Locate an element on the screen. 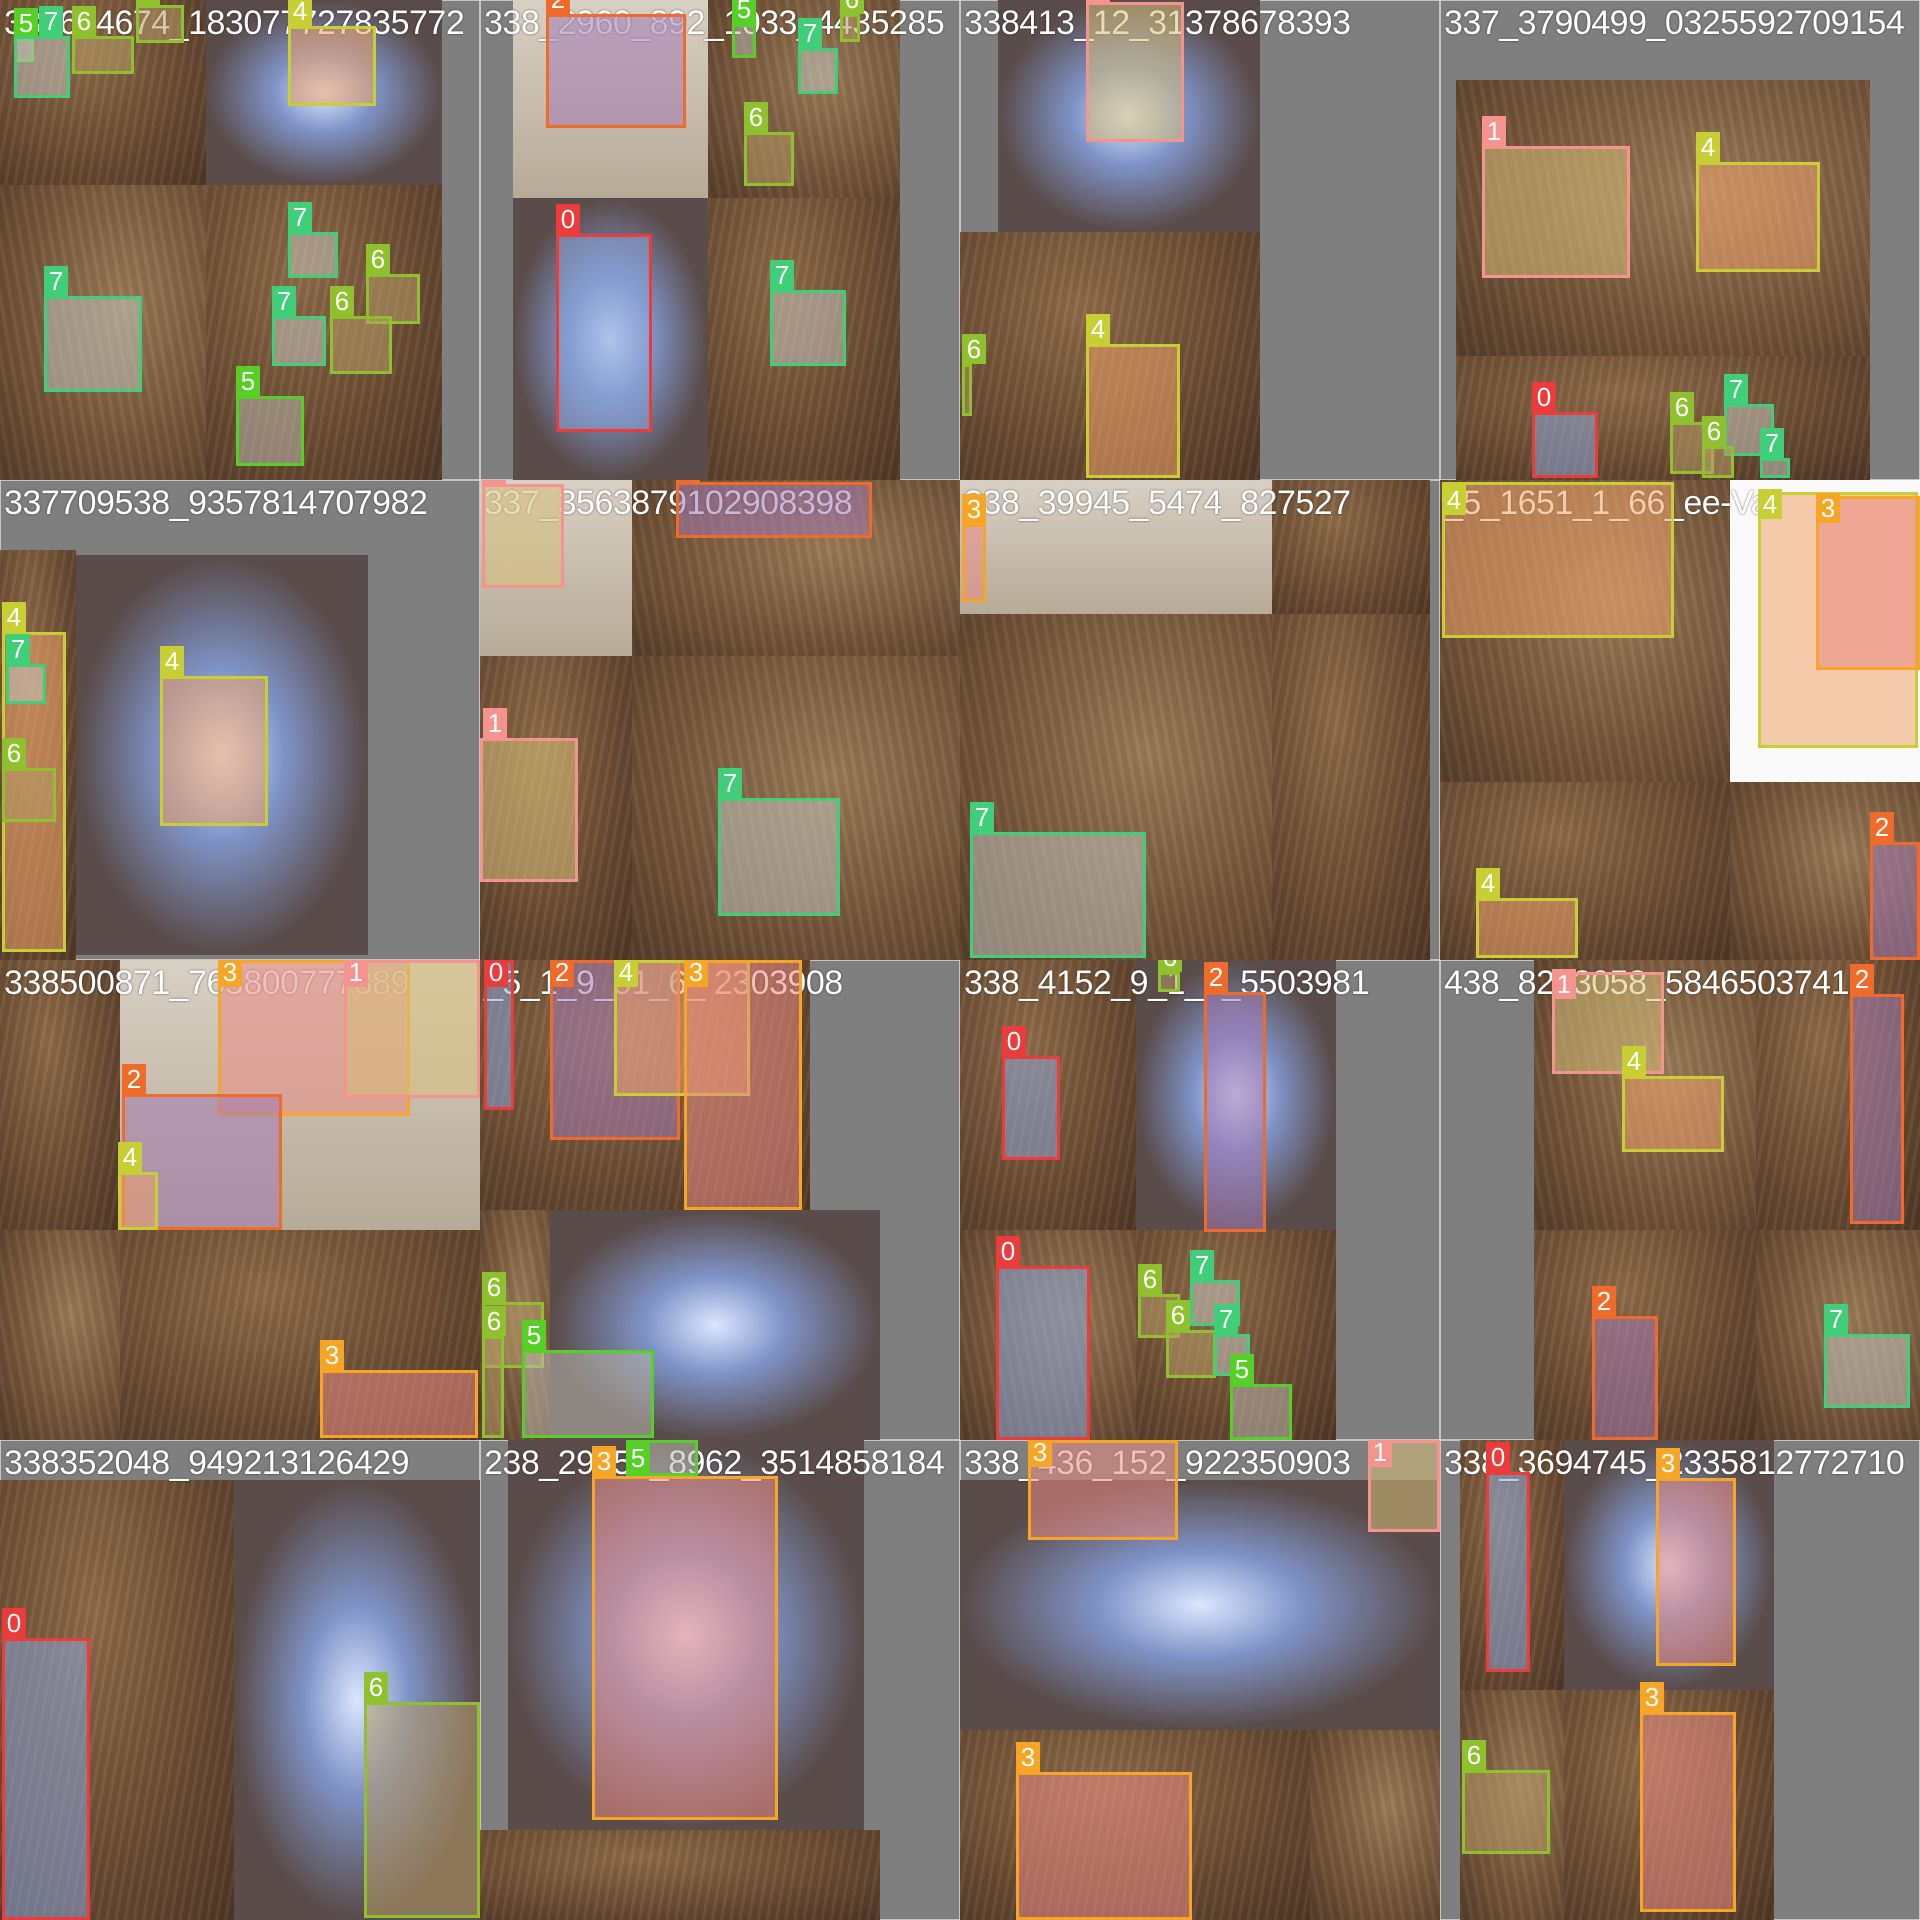 The image size is (1920, 1920). tile: _5_1_9_01_6_ 2303908 0 2 4 3 6 6 5 is located at coordinates (720, 1200).